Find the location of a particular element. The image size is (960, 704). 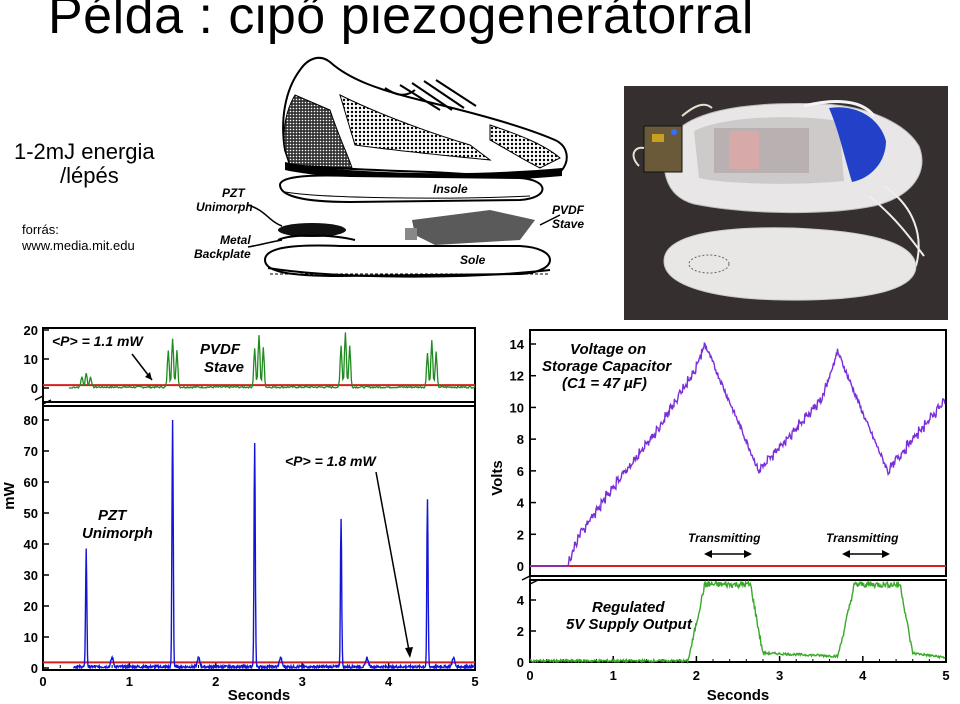

source-label: forrás: is located at coordinates (40, 229).